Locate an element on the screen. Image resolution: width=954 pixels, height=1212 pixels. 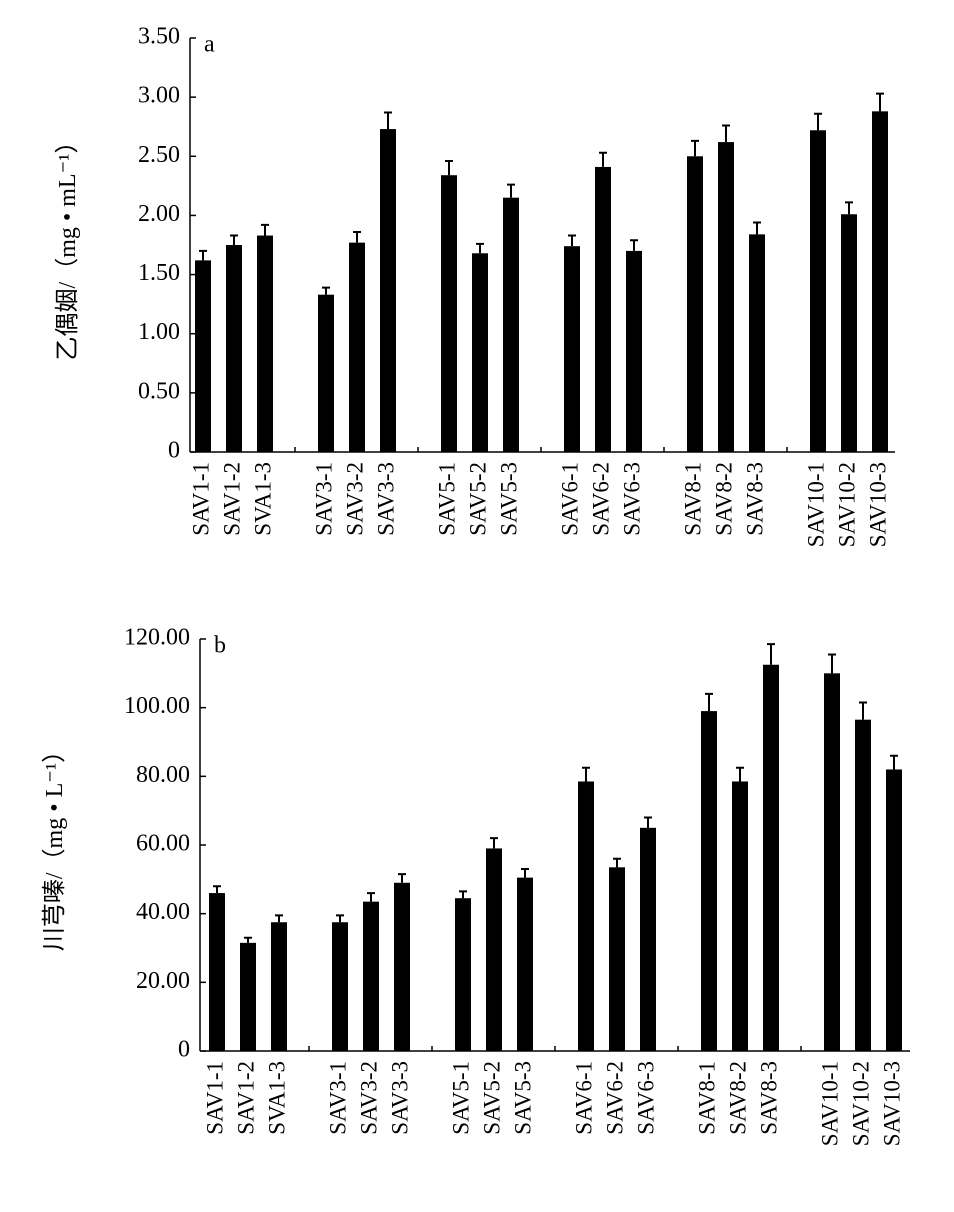
y-tick-label: 2.50 is located at coordinates (159, 155).